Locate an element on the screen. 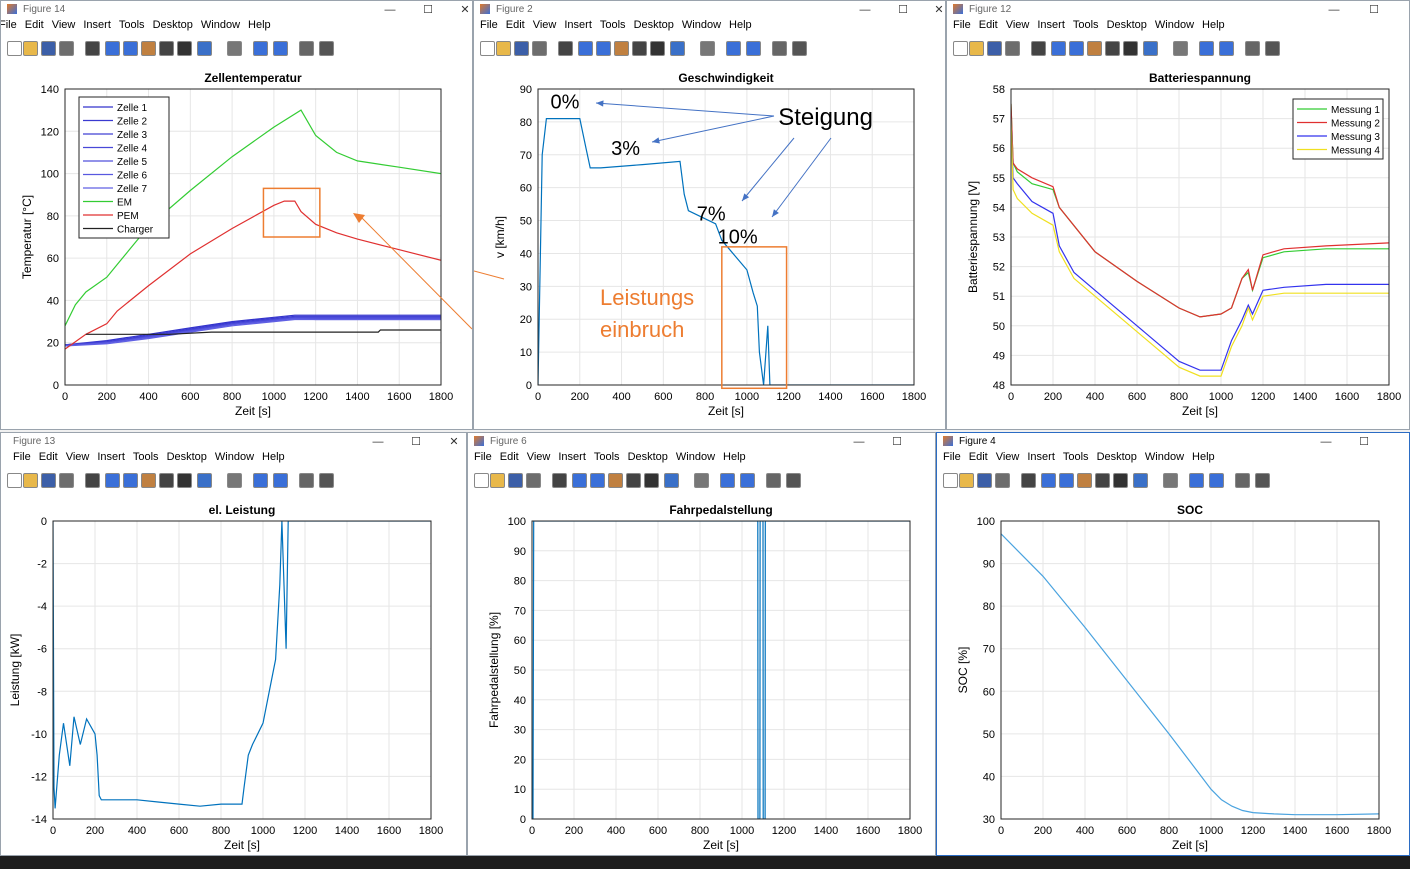  title-bar: Figure 12 — ☐ is located at coordinates (1178, 10).